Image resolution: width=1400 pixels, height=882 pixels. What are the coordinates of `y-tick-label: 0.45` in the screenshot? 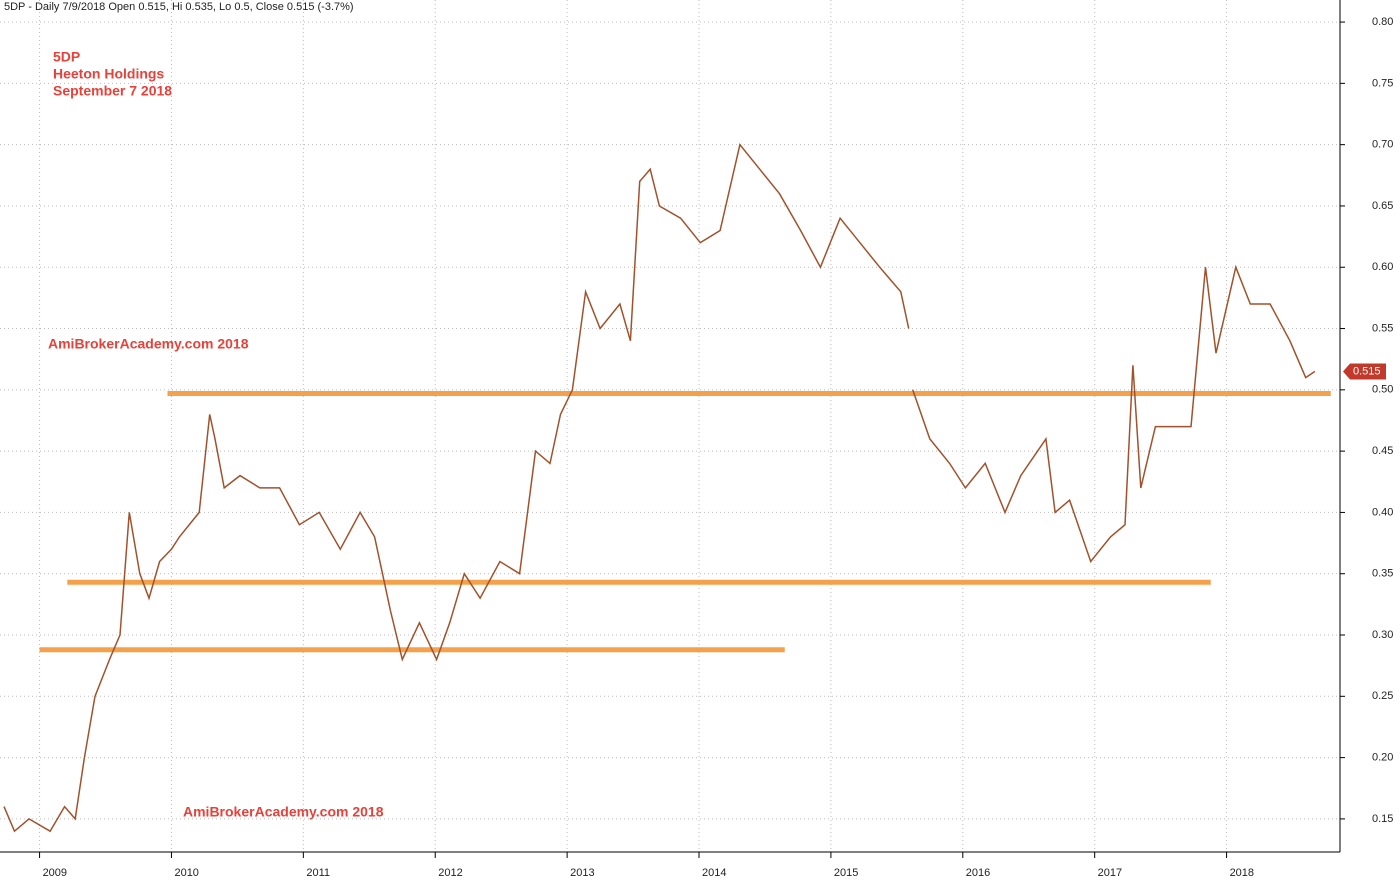 It's located at (1382, 451).